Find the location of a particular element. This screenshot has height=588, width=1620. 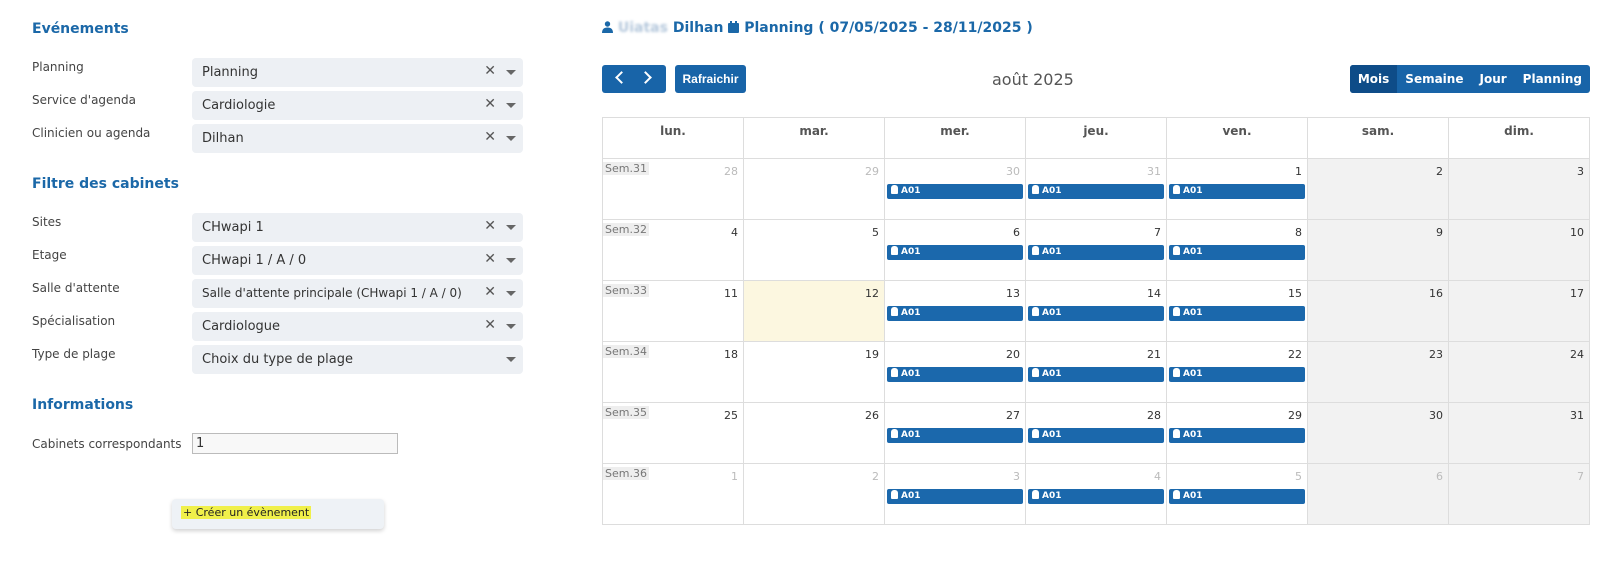

view-day-button: Jour is located at coordinates (1493, 79).